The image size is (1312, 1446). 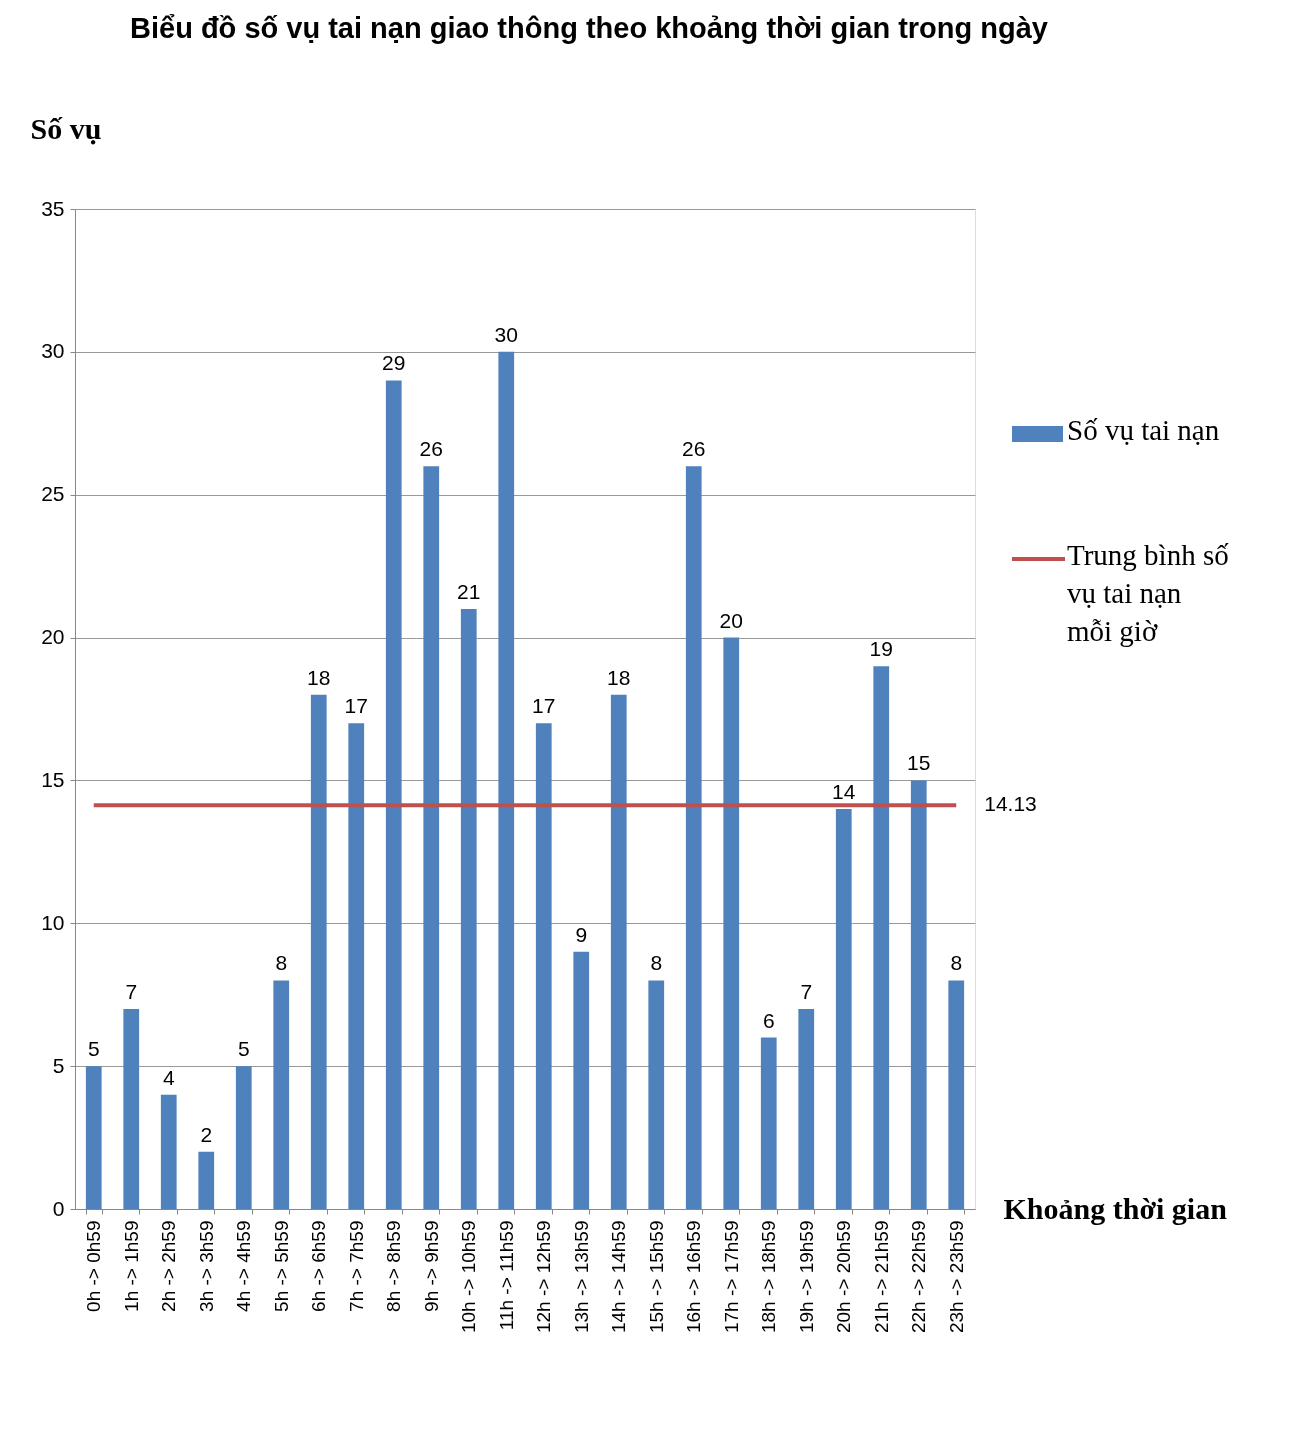 I want to click on x-tick-label: 9h -> 9h59, so click(x=431, y=1266).